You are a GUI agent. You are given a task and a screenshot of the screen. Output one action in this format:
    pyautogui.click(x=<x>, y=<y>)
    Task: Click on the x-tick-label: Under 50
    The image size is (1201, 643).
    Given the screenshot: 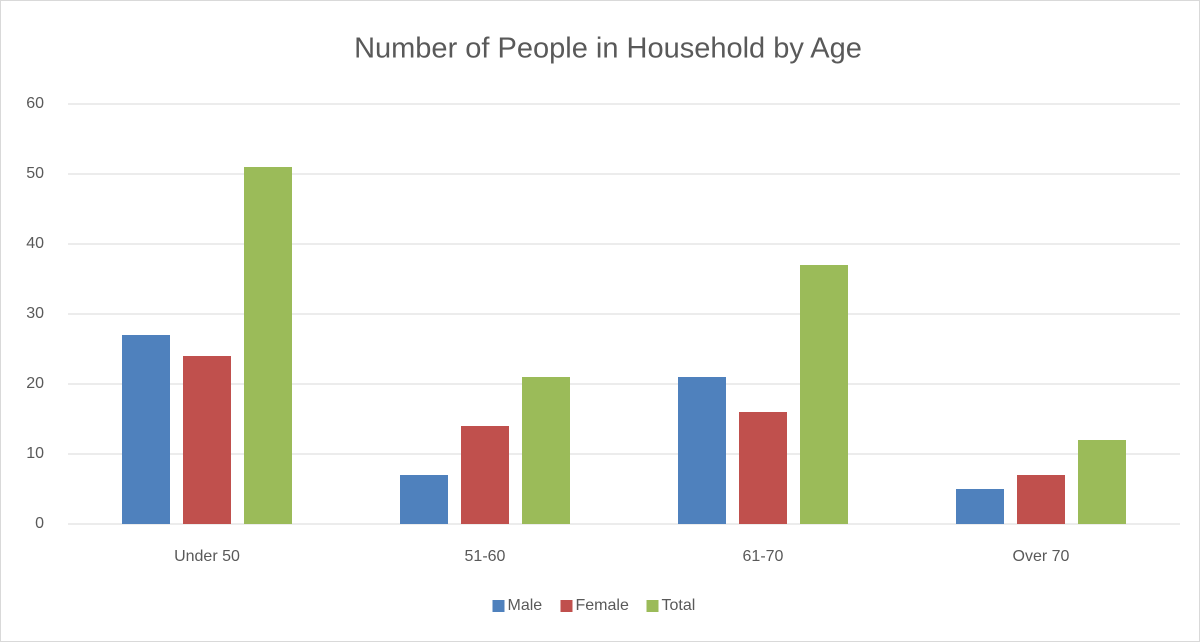 What is the action you would take?
    pyautogui.click(x=207, y=556)
    